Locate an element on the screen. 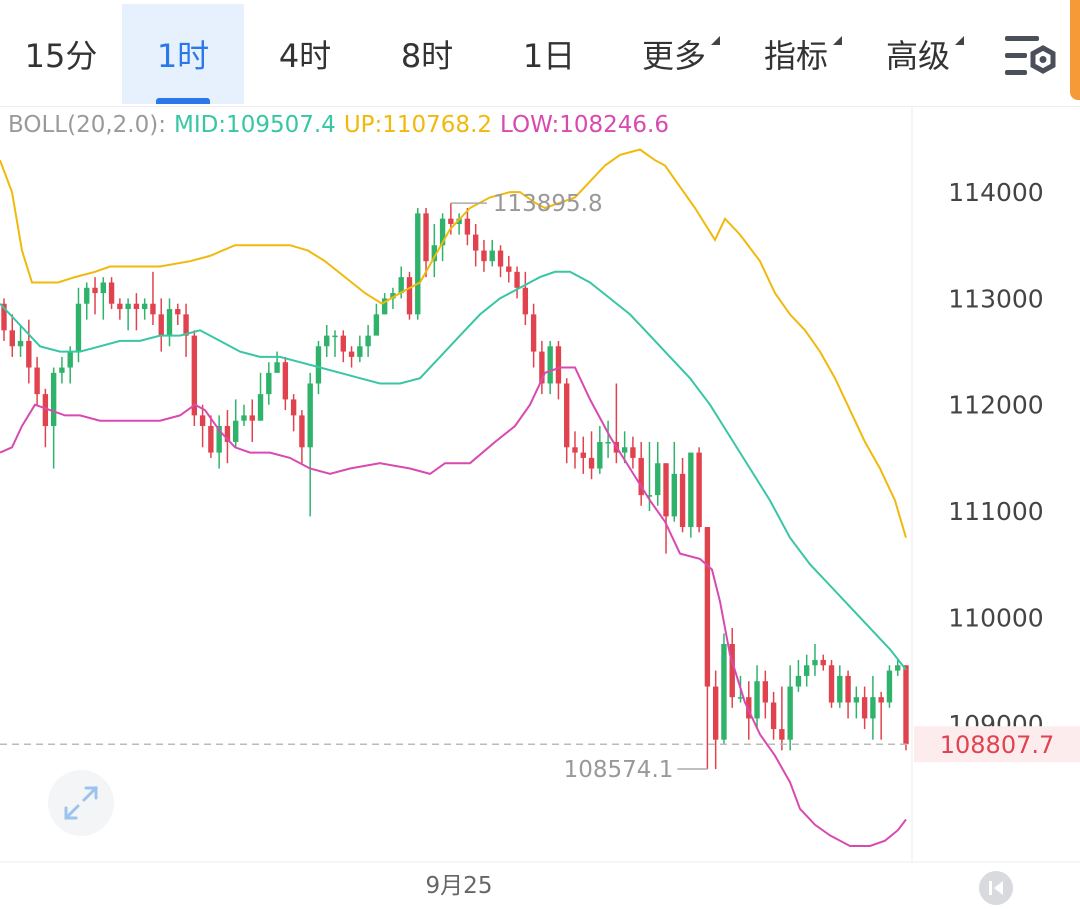  tab-more-label-wrap: 更多 is located at coordinates (680, 54).